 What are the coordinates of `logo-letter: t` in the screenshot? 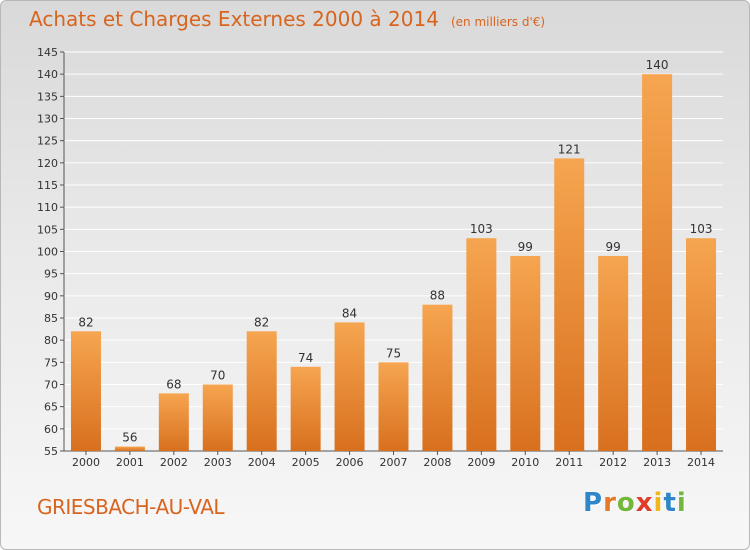 It's located at (670, 503).